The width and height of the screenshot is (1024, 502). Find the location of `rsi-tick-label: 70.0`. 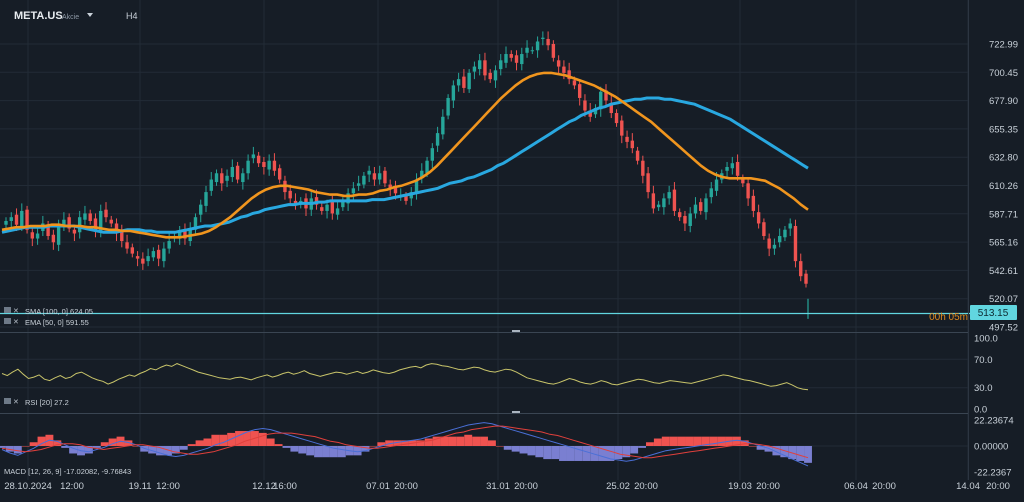

rsi-tick-label: 70.0 is located at coordinates (983, 360).